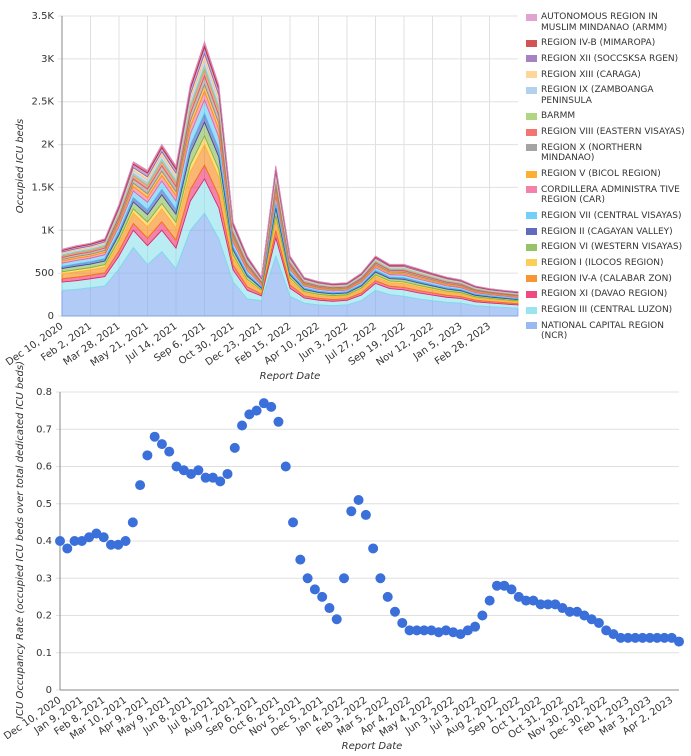 The width and height of the screenshot is (691, 756). I want to click on legend-item: REGION XIII (CARAGA), so click(607, 75).